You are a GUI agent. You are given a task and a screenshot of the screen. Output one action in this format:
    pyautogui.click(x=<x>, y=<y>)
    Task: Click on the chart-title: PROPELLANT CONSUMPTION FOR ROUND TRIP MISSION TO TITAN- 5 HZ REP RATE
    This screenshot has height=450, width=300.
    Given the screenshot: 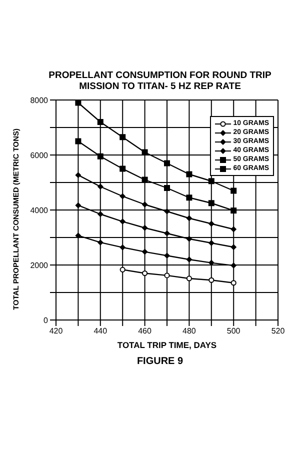 What is the action you would take?
    pyautogui.click(x=160, y=81)
    